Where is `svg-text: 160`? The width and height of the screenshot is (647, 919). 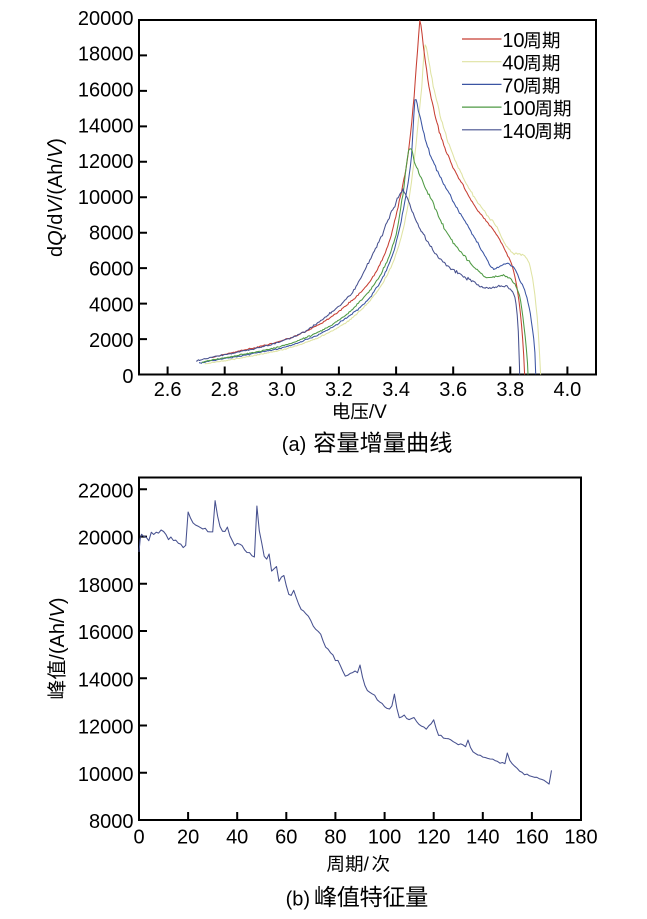 svg-text: 160 is located at coordinates (531, 838).